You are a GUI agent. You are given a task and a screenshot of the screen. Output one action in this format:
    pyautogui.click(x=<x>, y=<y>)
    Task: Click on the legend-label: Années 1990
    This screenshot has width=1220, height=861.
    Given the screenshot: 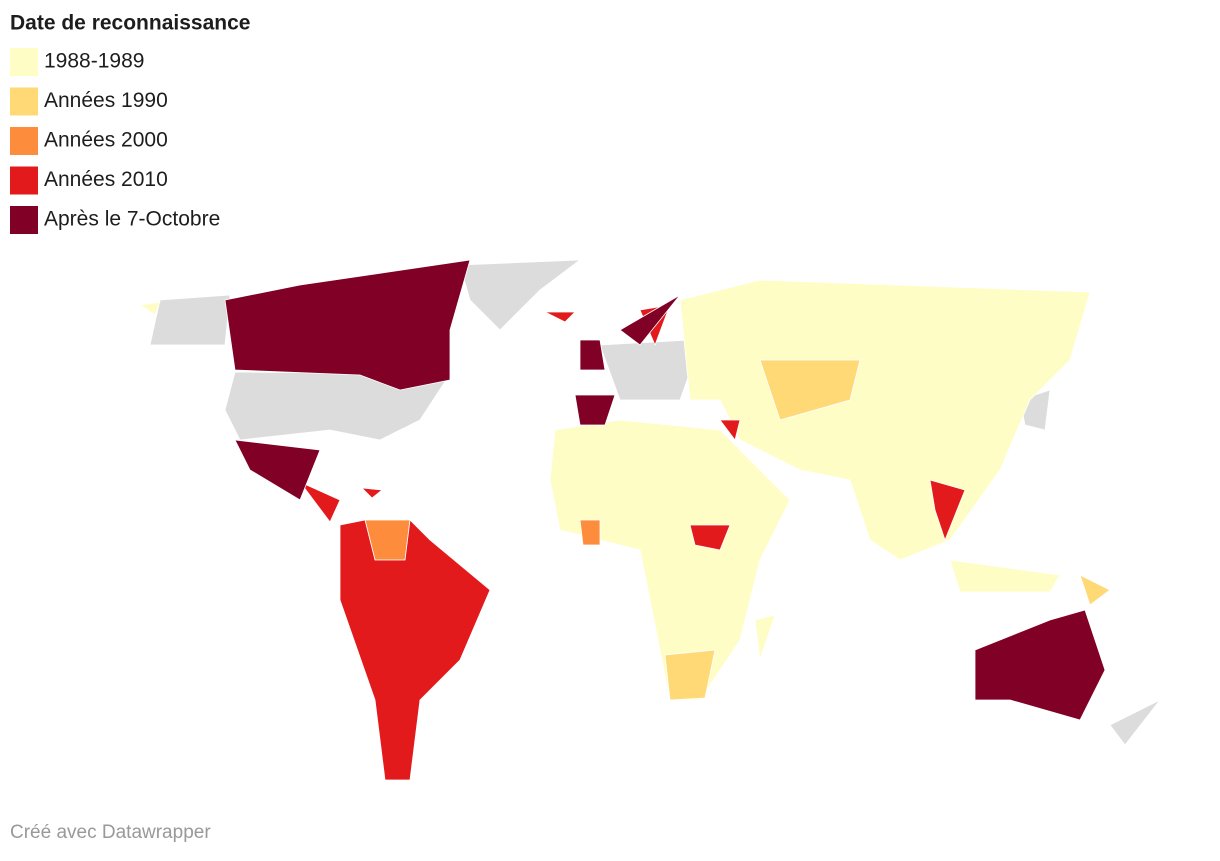 What is the action you would take?
    pyautogui.click(x=106, y=100)
    